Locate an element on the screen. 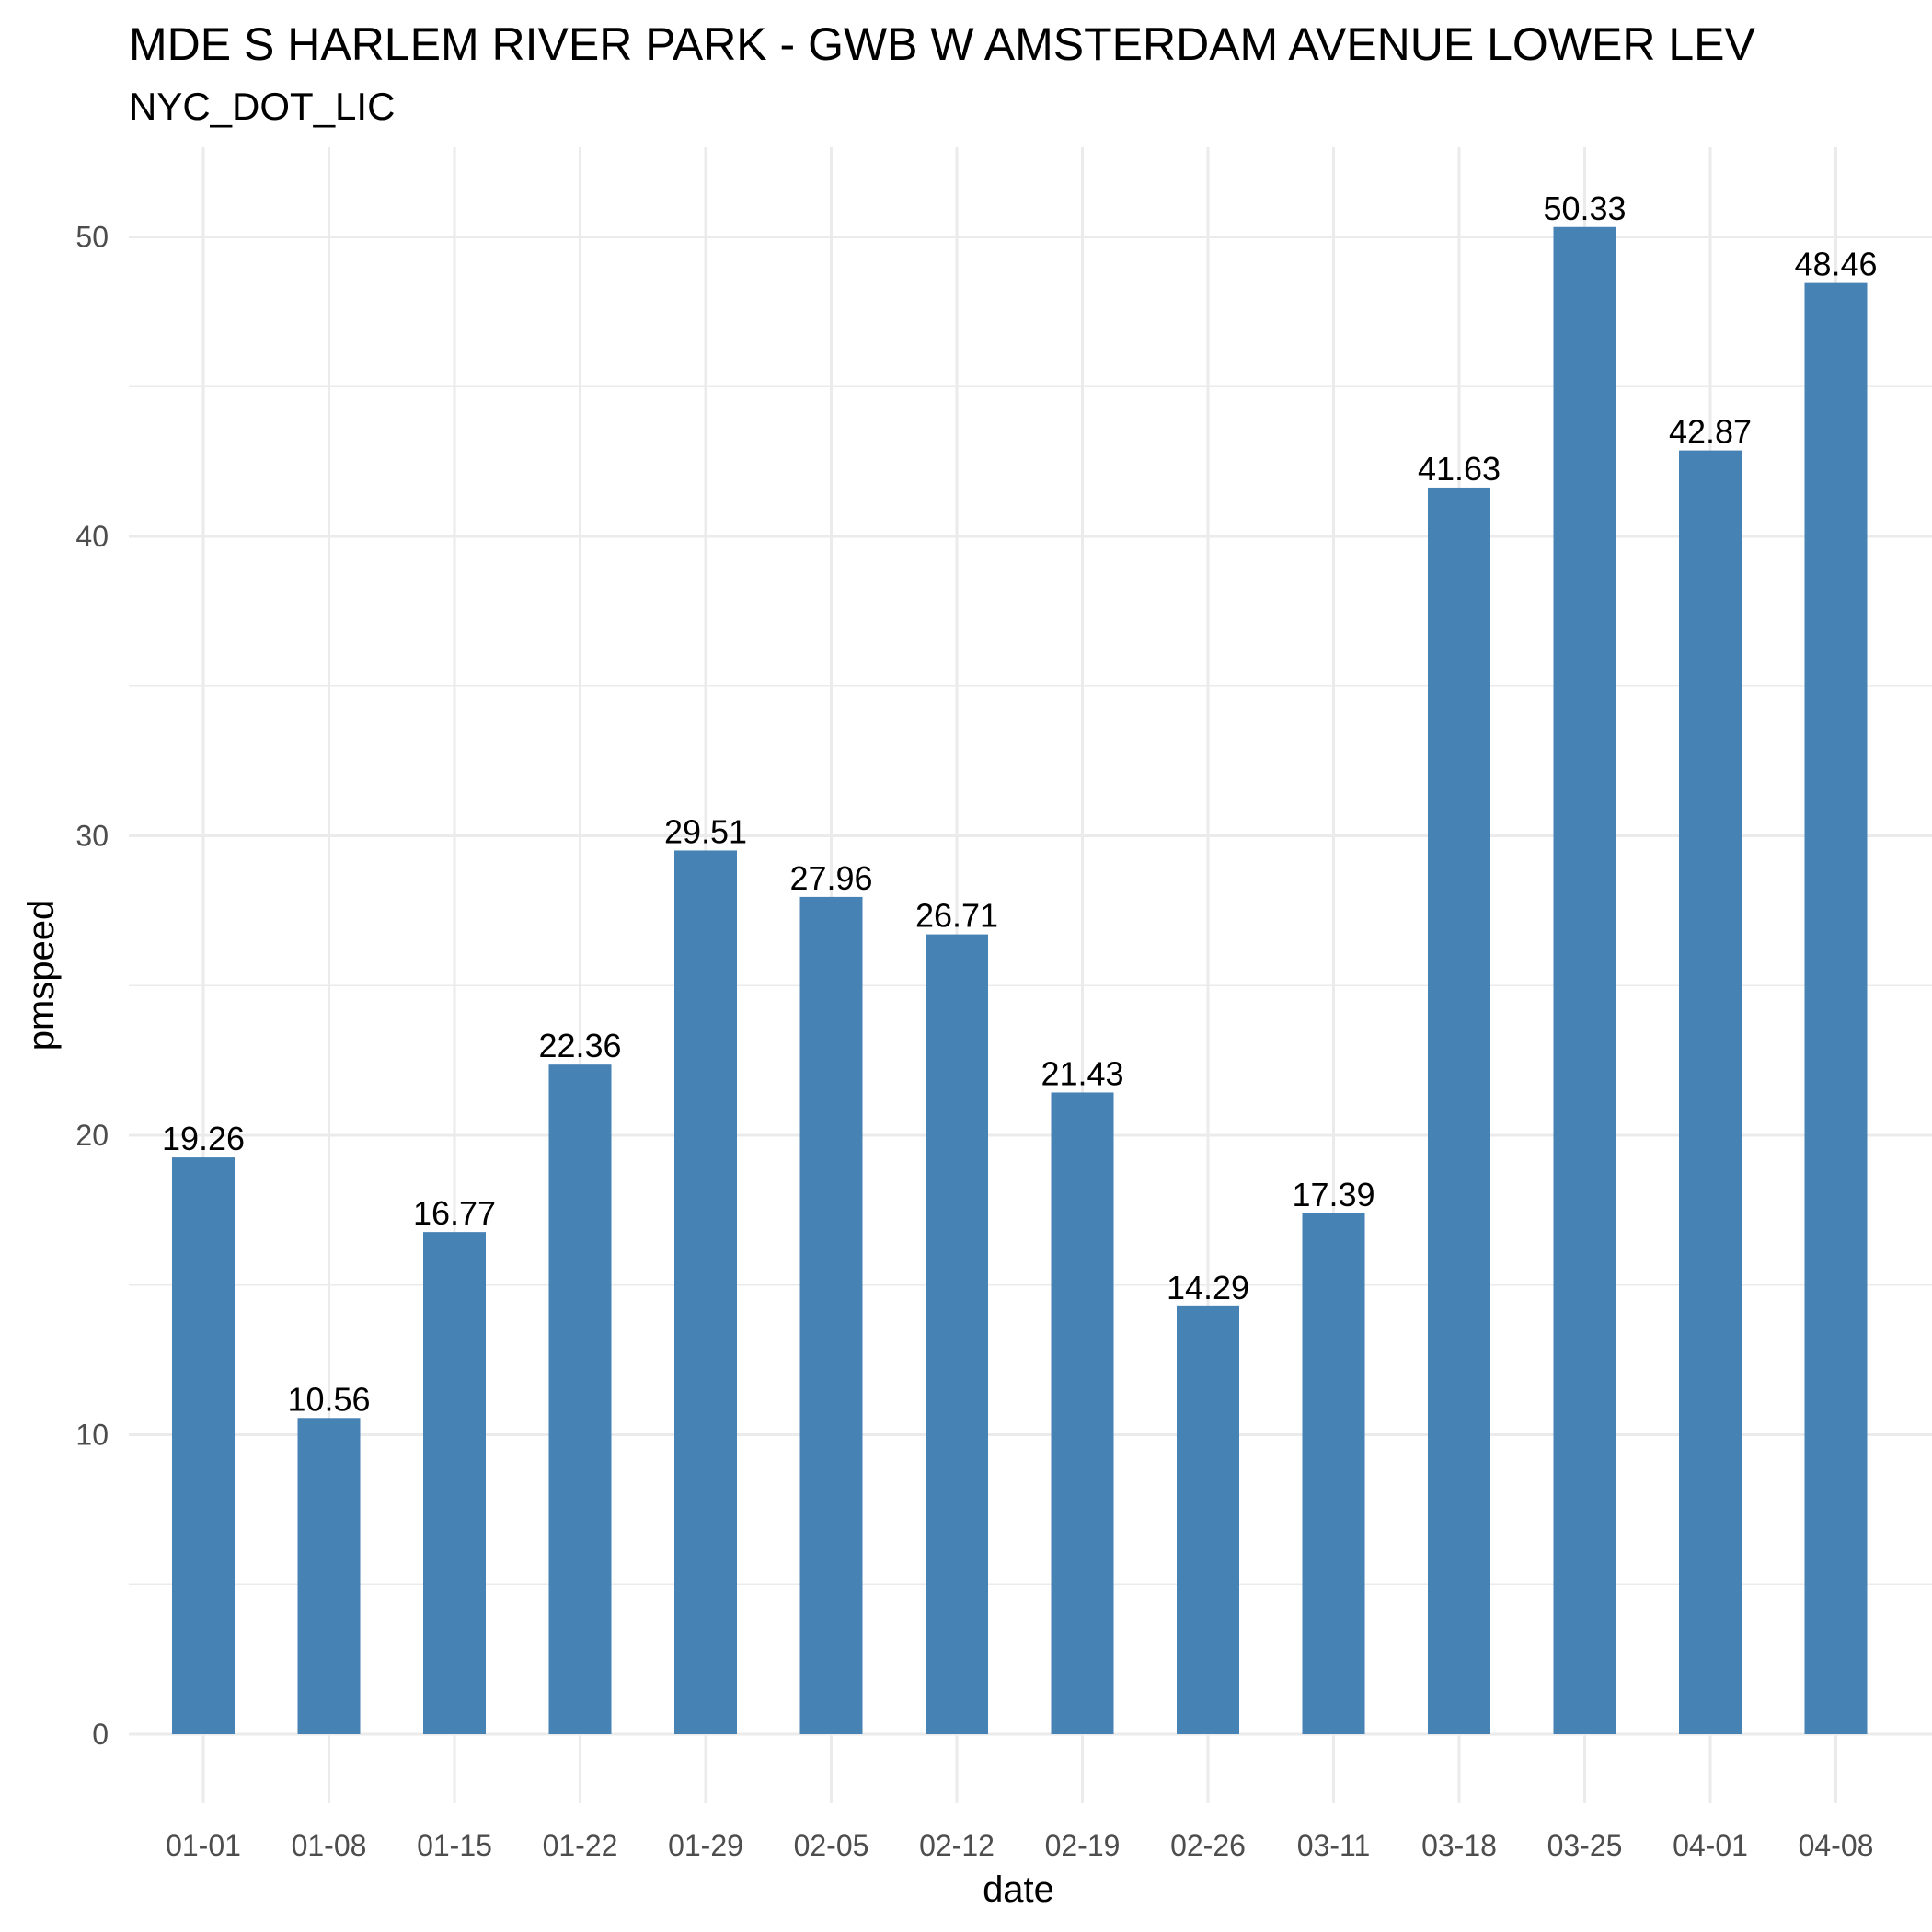  data-label: 17.39 is located at coordinates (1333, 1194).